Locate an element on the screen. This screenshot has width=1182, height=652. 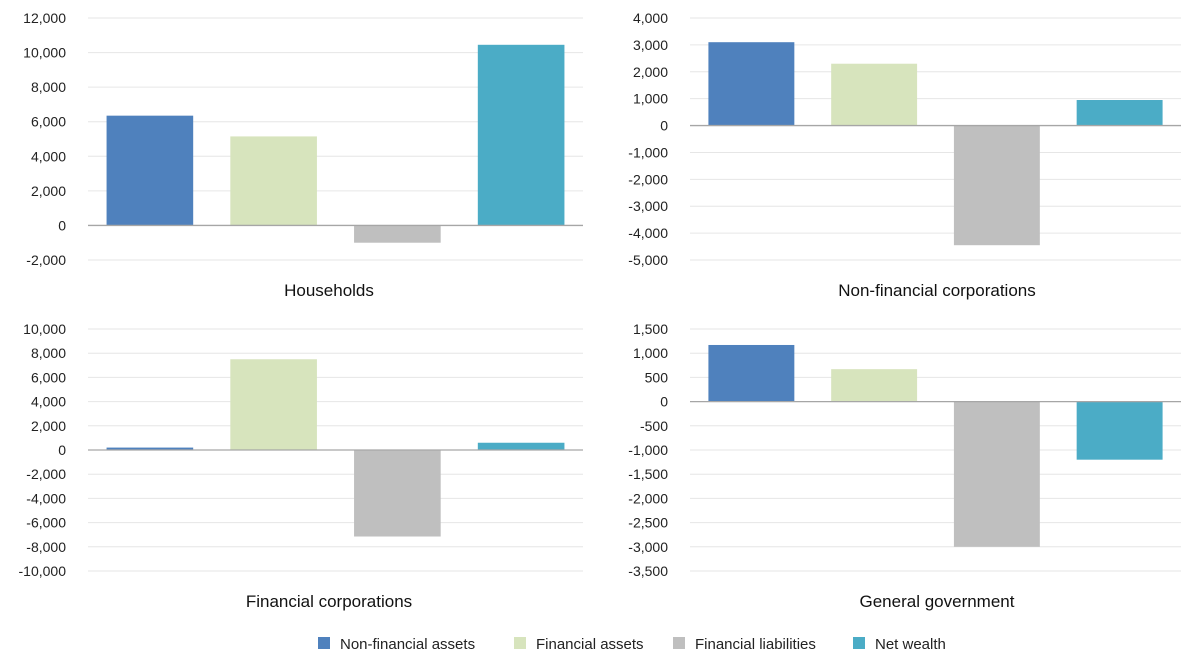
panel-title: Financial corporations is located at coordinates (329, 601).